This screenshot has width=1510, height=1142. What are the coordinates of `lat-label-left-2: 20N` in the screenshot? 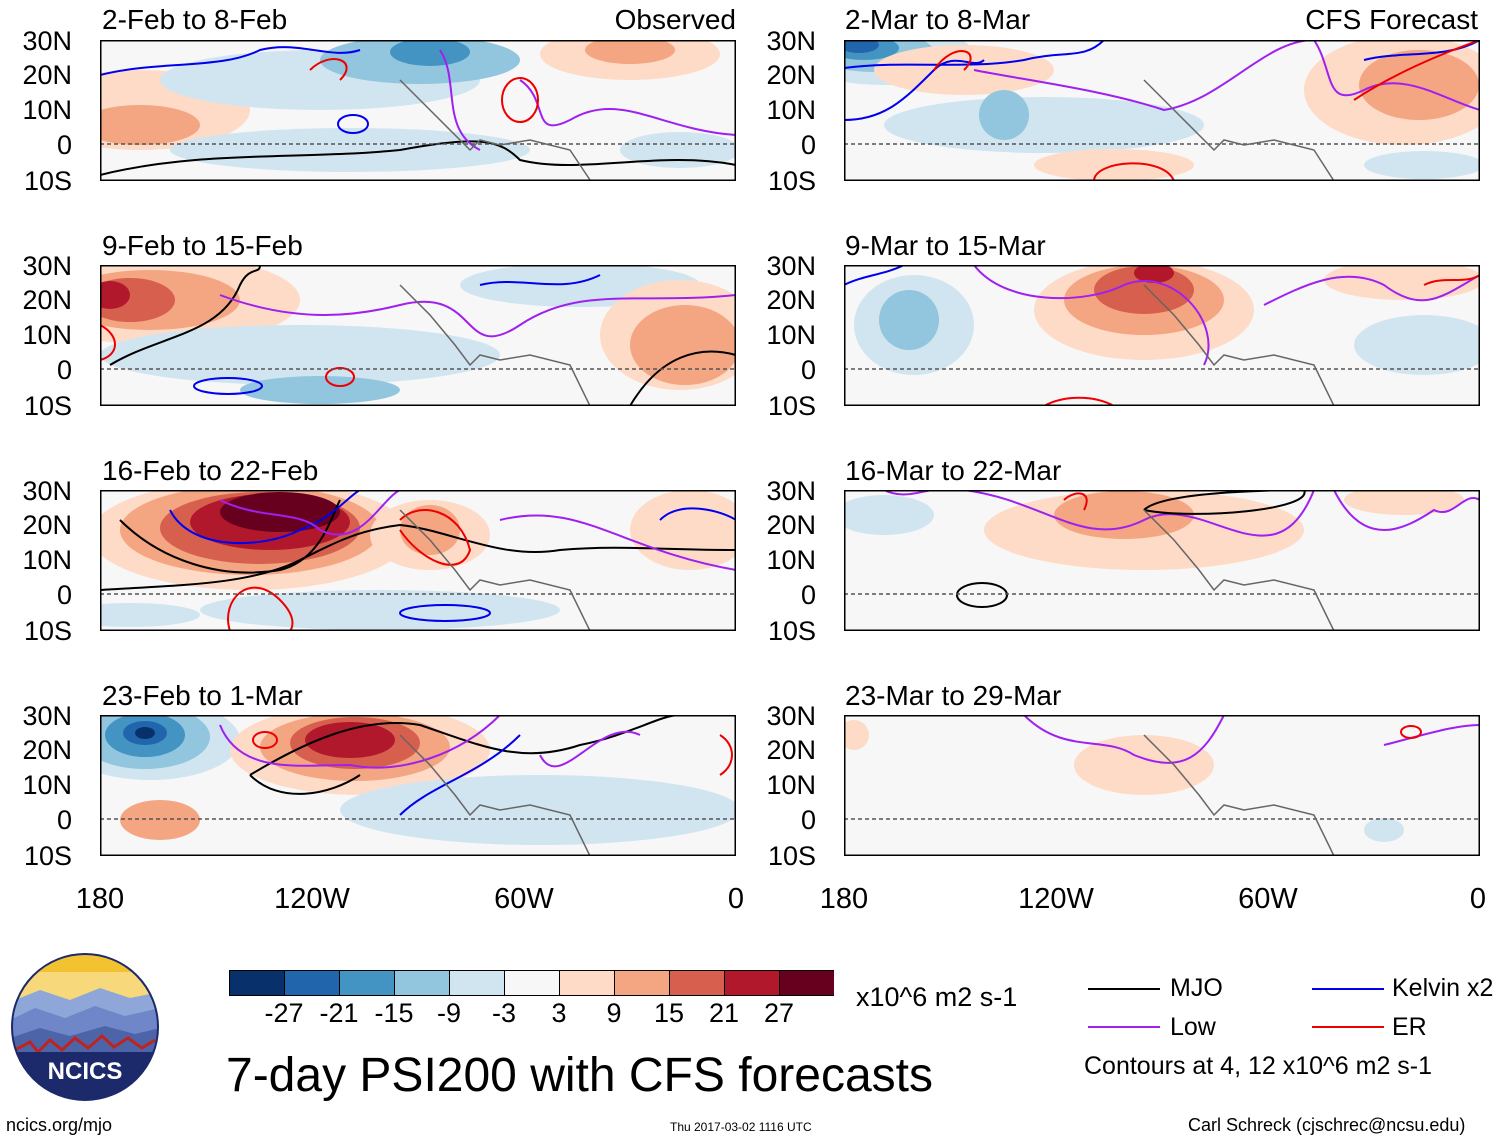 It's located at (47, 300).